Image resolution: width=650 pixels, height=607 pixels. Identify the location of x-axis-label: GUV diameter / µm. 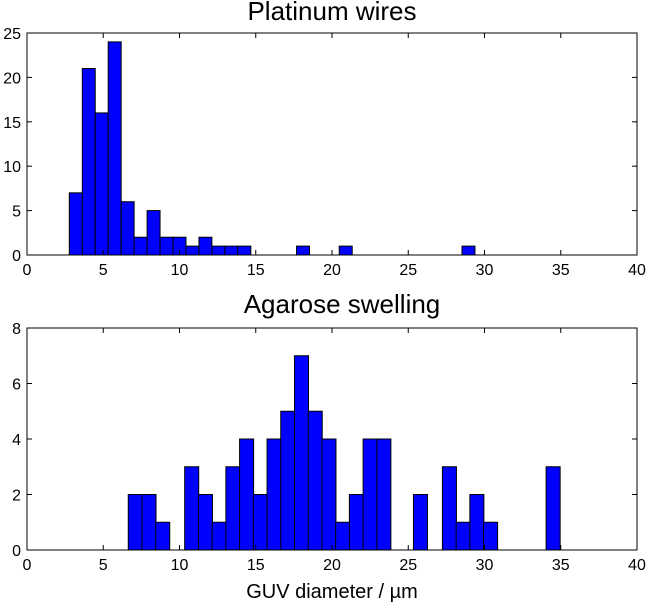
(332, 592).